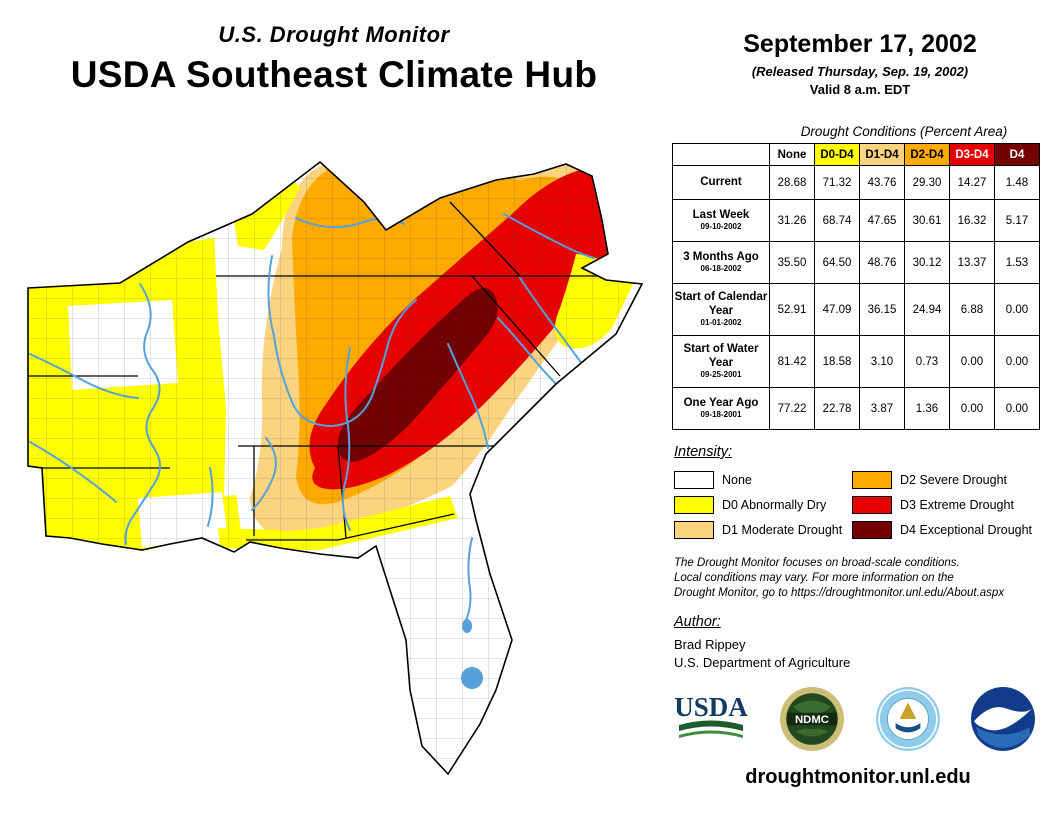  I want to click on table-cell: 30.61, so click(927, 220).